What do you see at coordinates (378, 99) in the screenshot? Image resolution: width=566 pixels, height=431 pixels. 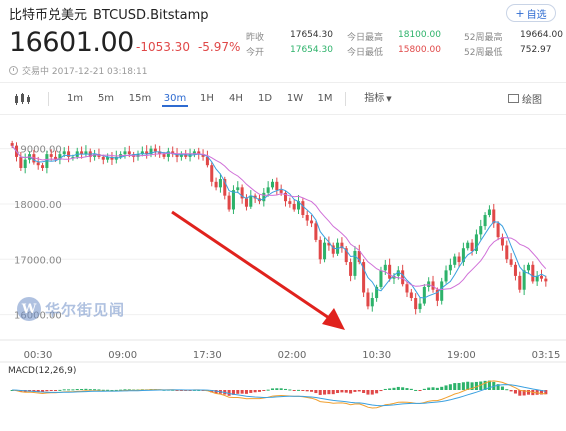 I see `indicator-dropdown: 指标 ▼` at bounding box center [378, 99].